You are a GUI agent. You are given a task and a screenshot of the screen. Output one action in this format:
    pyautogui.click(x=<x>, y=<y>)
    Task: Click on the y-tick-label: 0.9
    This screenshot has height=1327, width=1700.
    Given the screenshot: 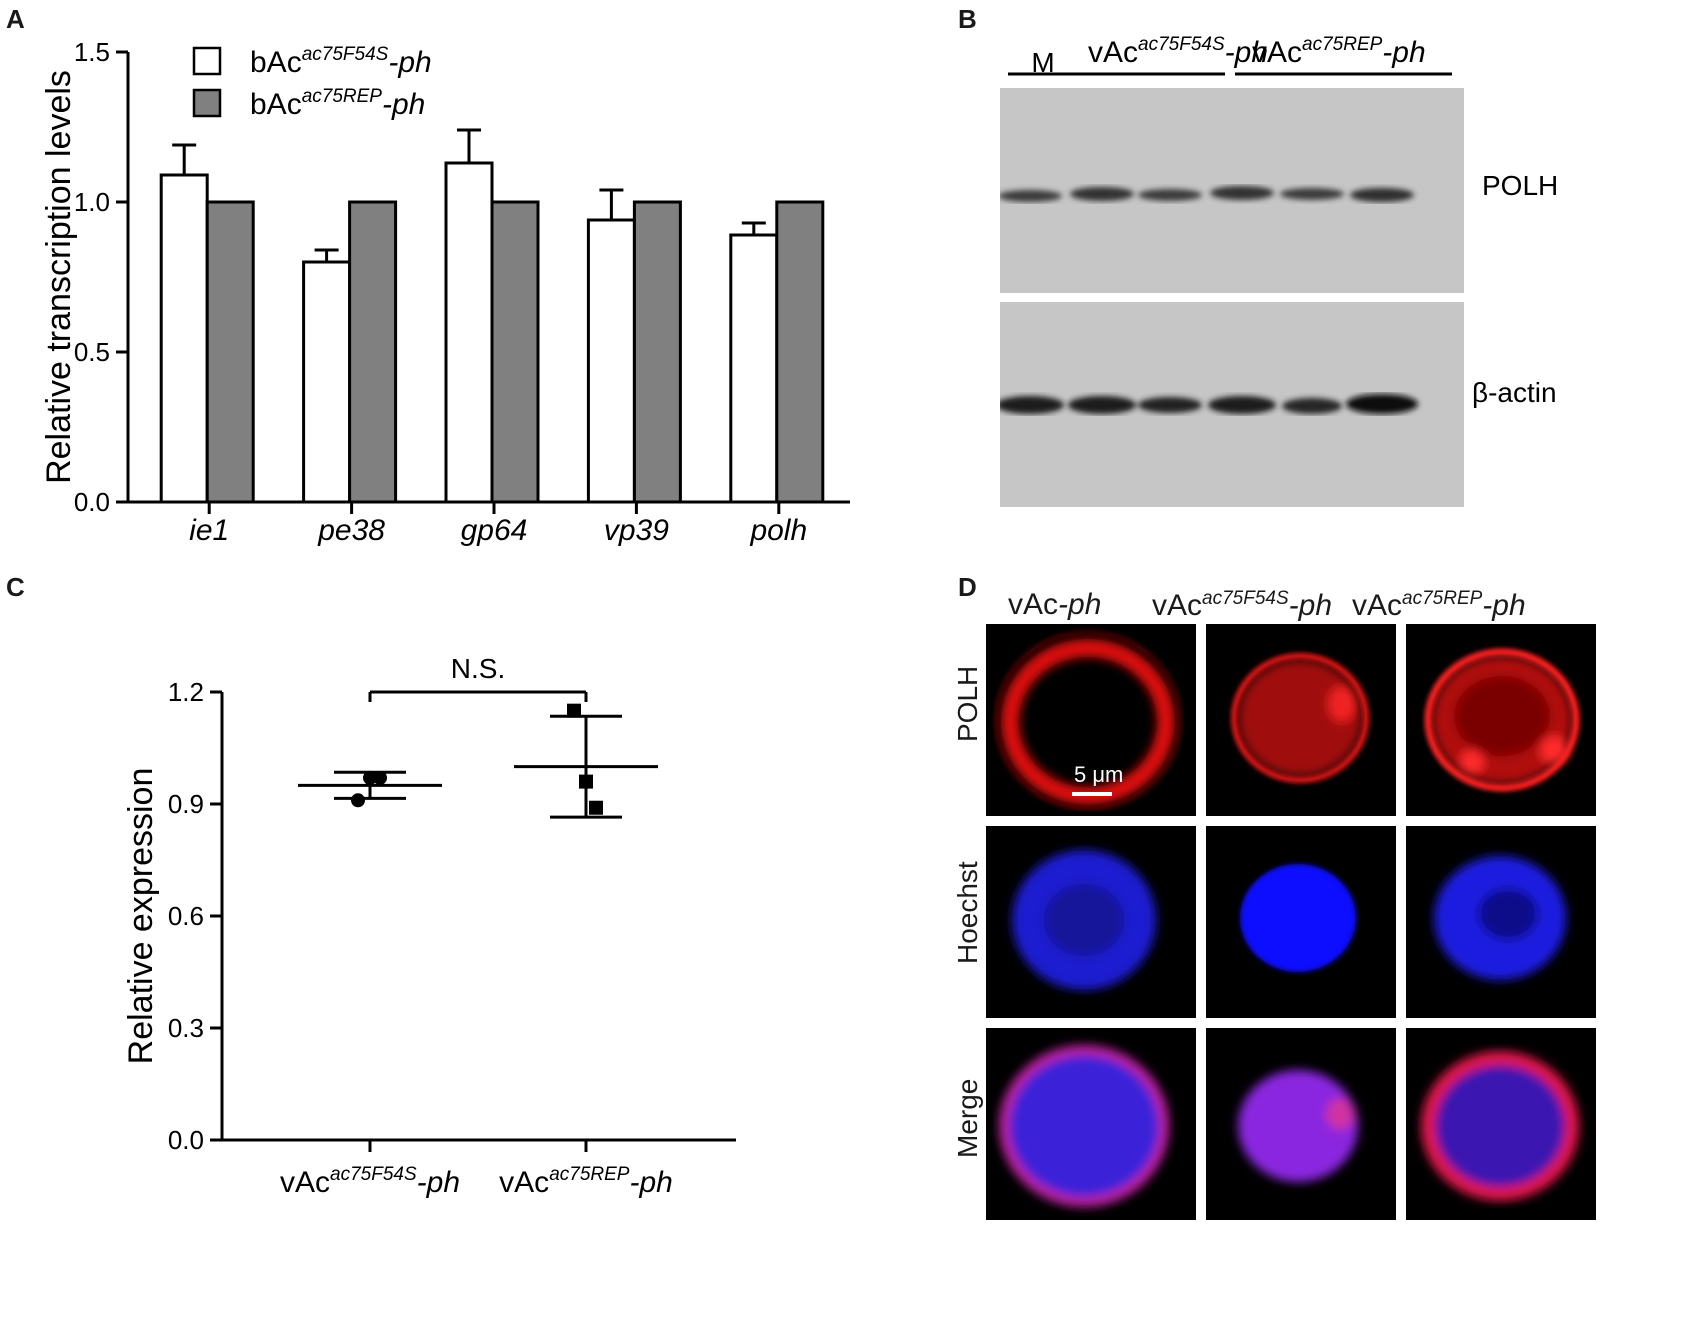 What is the action you would take?
    pyautogui.click(x=186, y=804)
    